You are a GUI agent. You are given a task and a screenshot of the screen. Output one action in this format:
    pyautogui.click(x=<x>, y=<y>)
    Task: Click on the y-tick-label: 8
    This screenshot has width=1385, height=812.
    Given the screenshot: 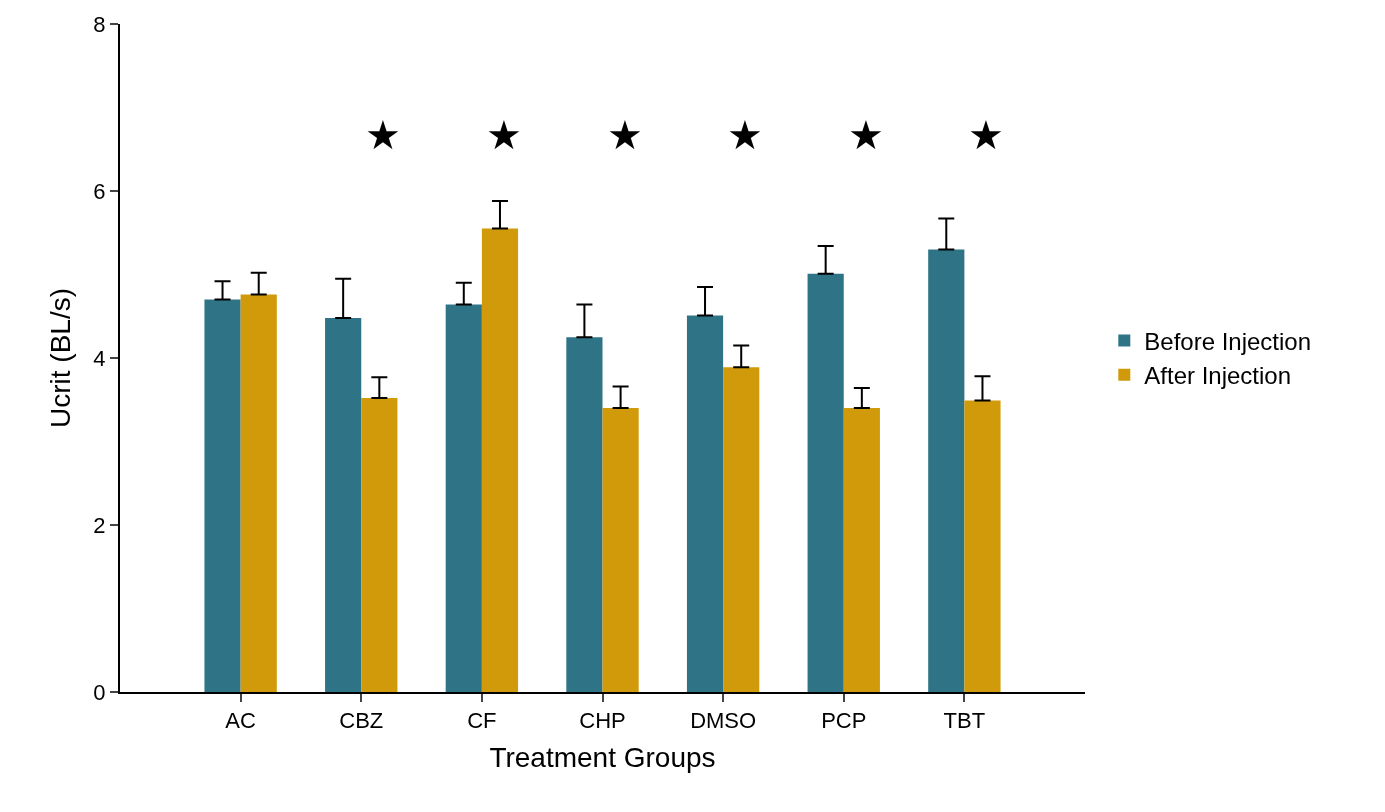 What is the action you would take?
    pyautogui.click(x=99, y=24)
    